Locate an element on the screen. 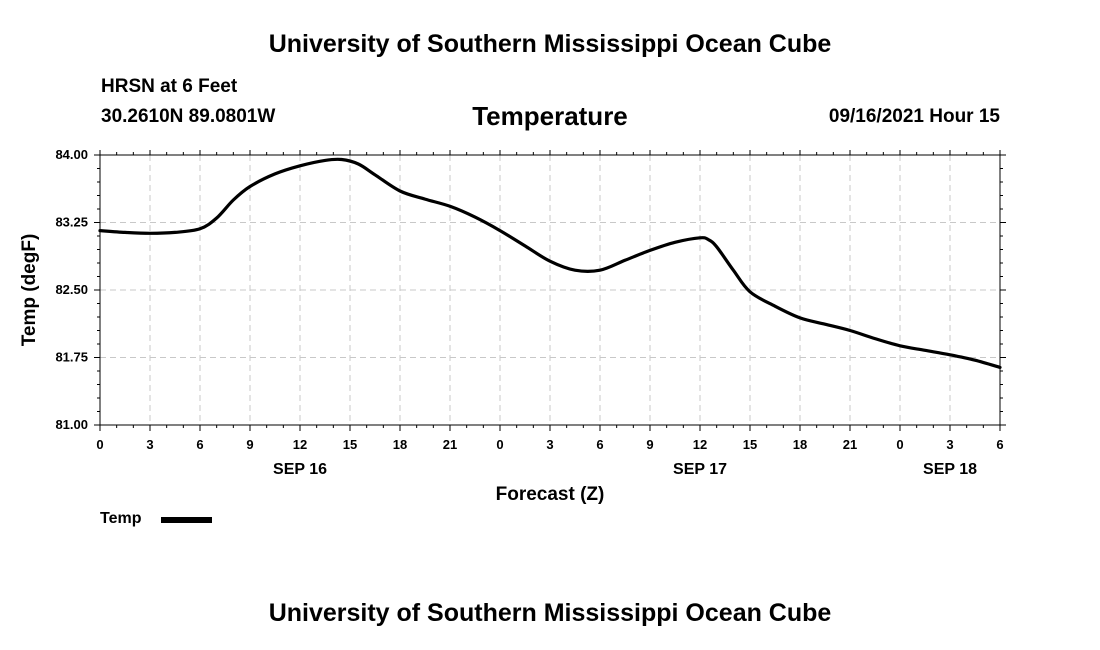 The width and height of the screenshot is (1100, 650). forecast-datetime: 09/16/2021 Hour 15 is located at coordinates (914, 116).